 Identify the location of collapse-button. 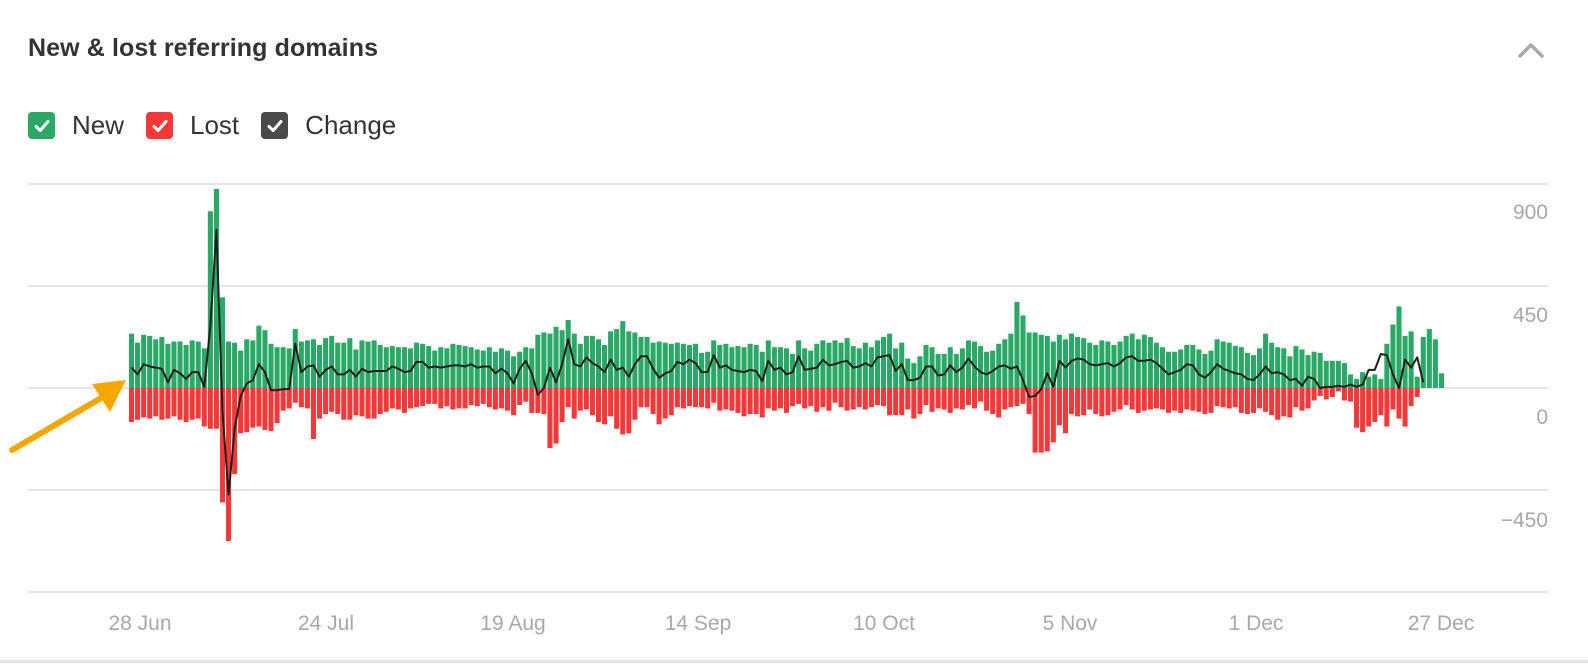
(1531, 50).